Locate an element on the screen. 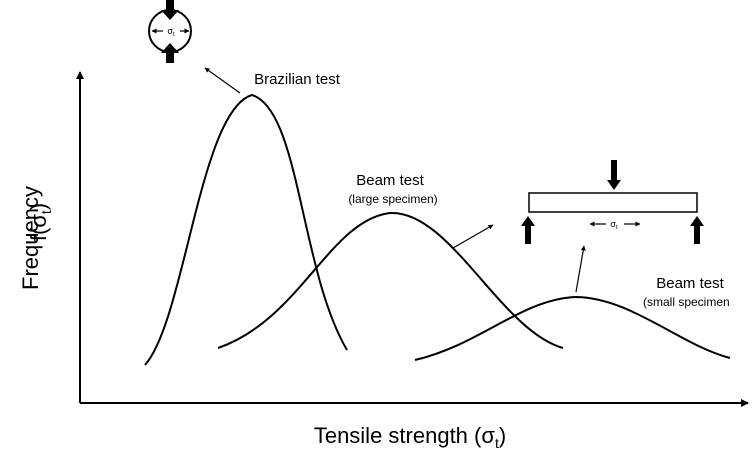 The height and width of the screenshot is (451, 753). curve-sublabel: (small specimen is located at coordinates (686, 302).